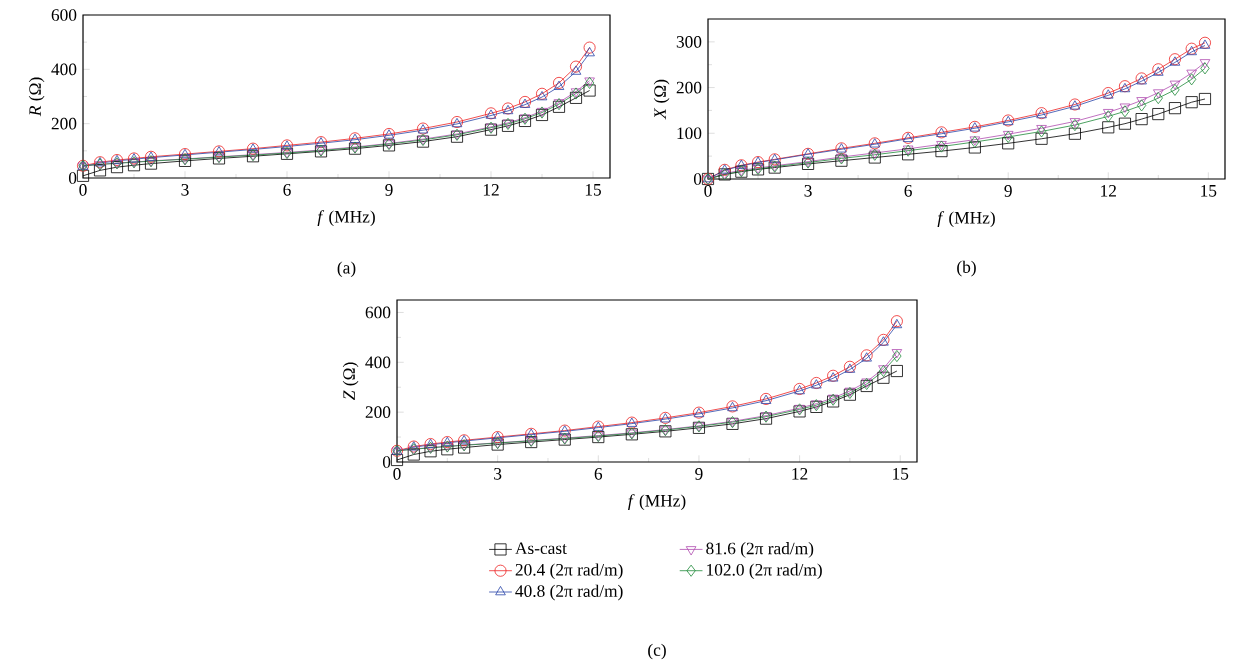 The height and width of the screenshot is (671, 1236). What do you see at coordinates (661, 99) in the screenshot?
I see `y-axis-title: X (Ω)` at bounding box center [661, 99].